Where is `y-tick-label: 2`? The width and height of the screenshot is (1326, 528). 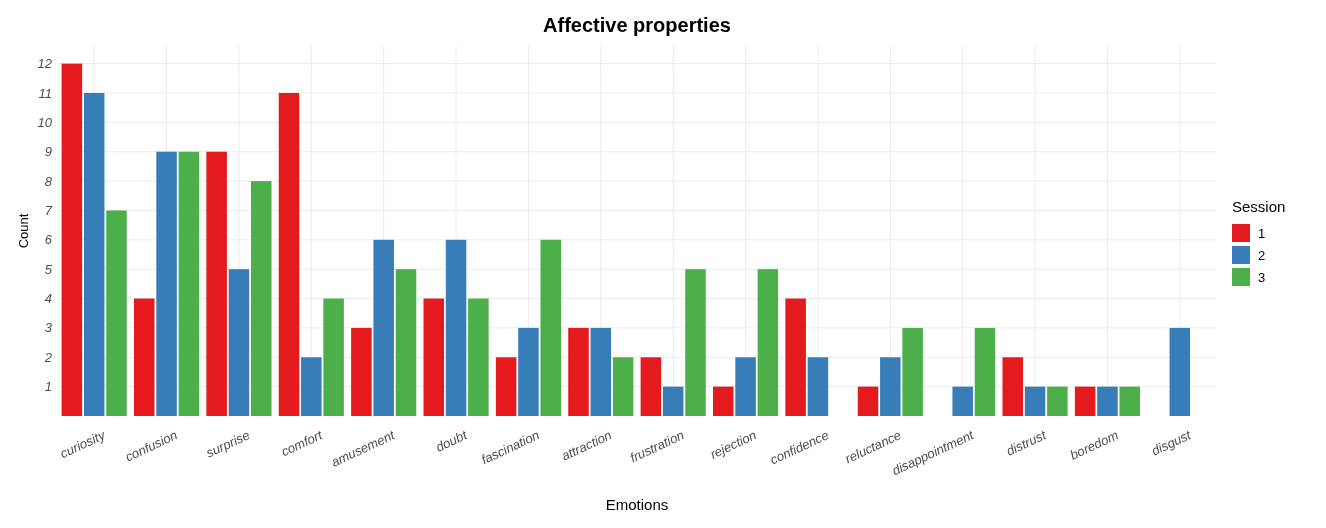
y-tick-label: 2 is located at coordinates (48, 357).